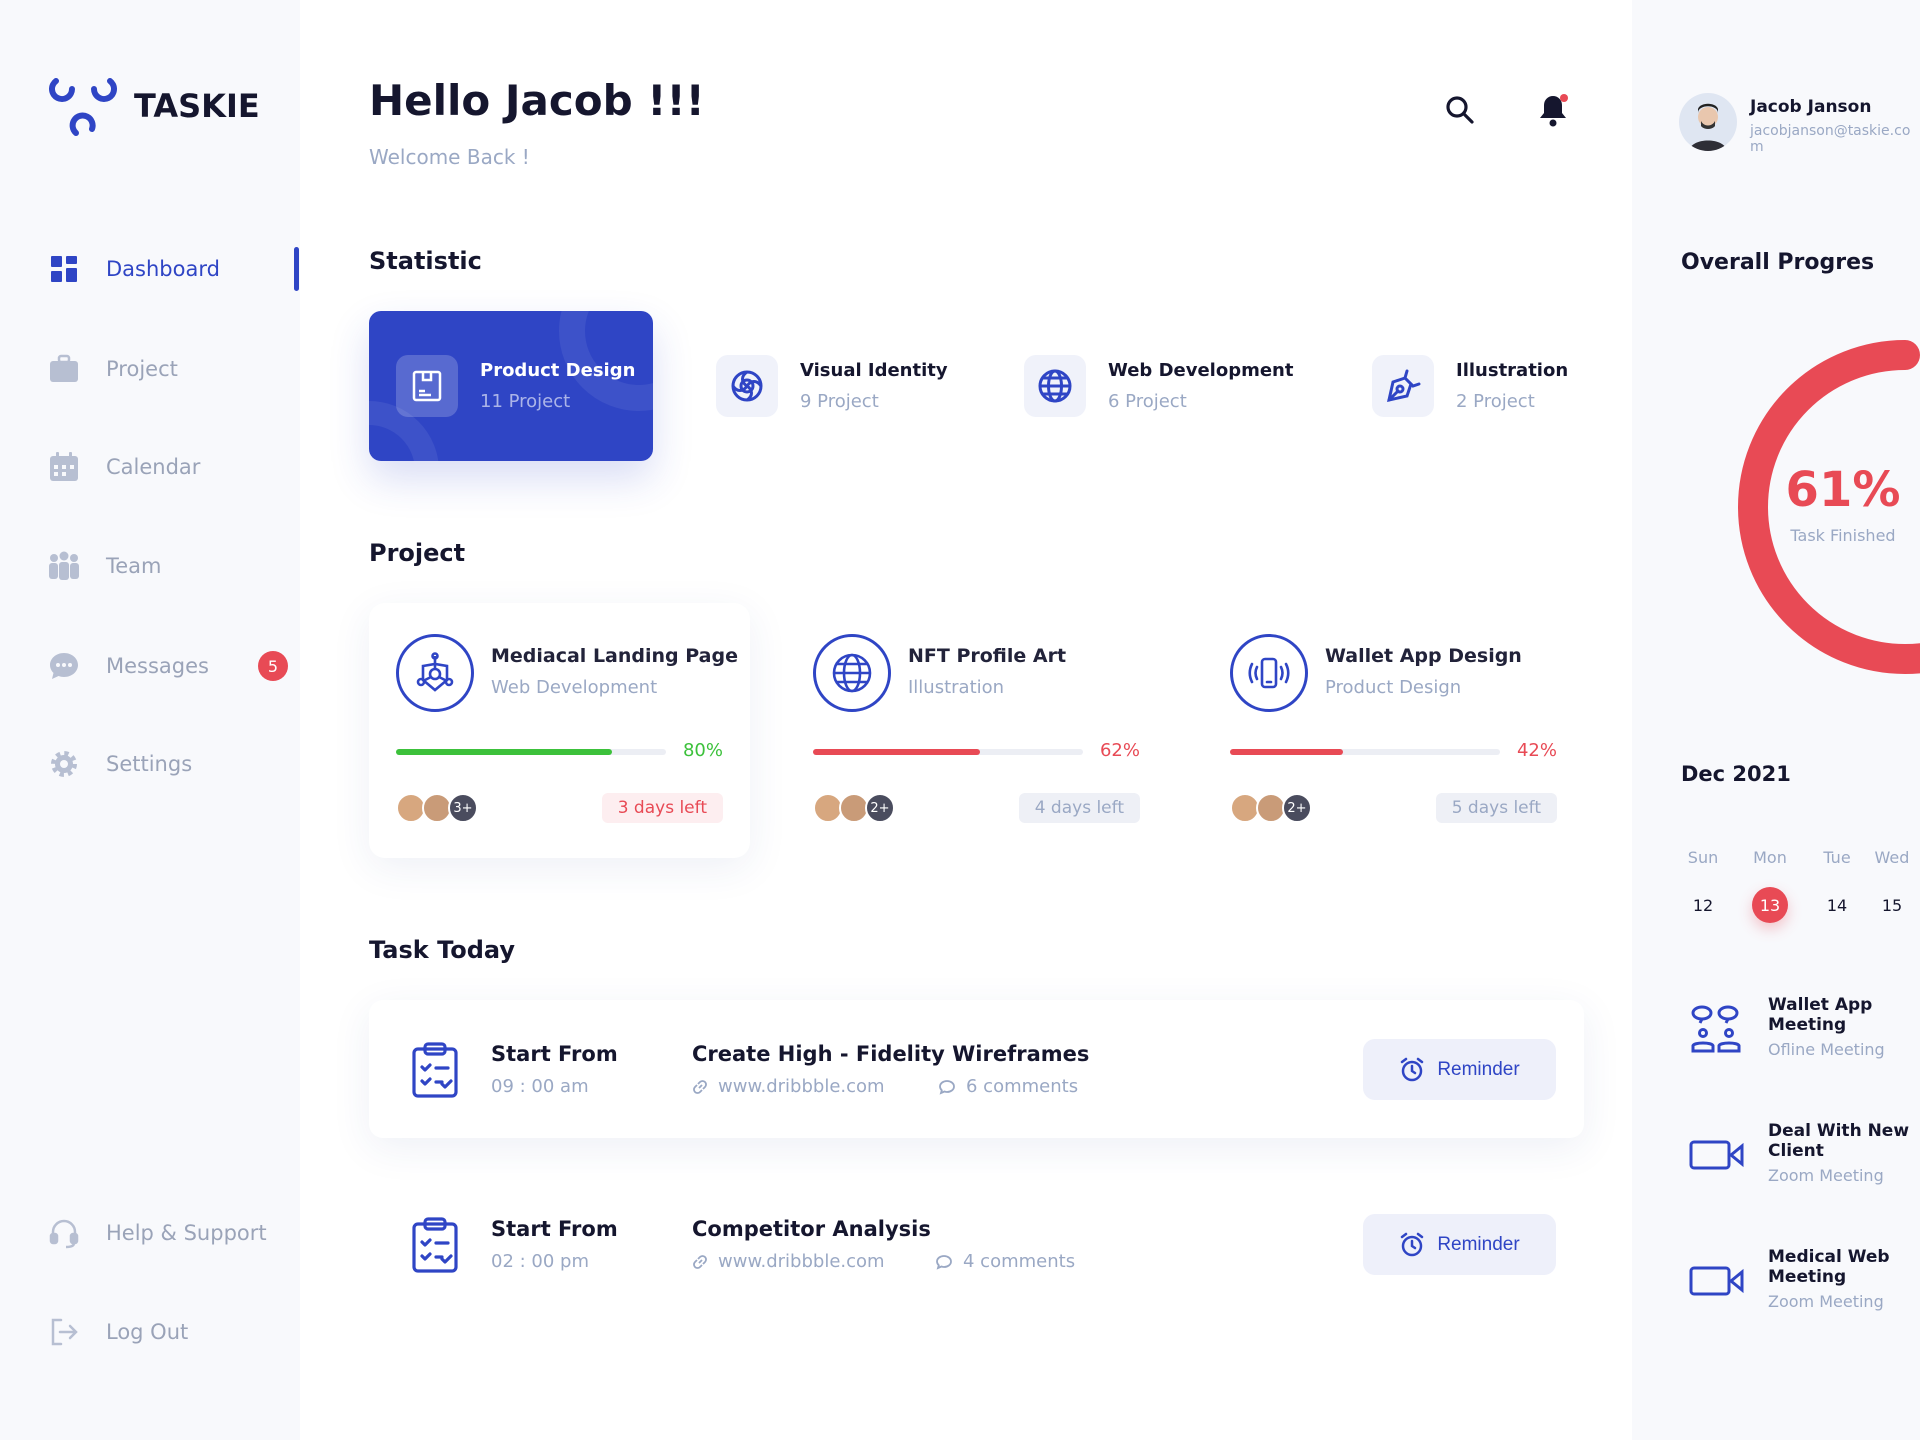 This screenshot has width=1920, height=1440. I want to click on calendar-month: Dec 2021, so click(1736, 774).